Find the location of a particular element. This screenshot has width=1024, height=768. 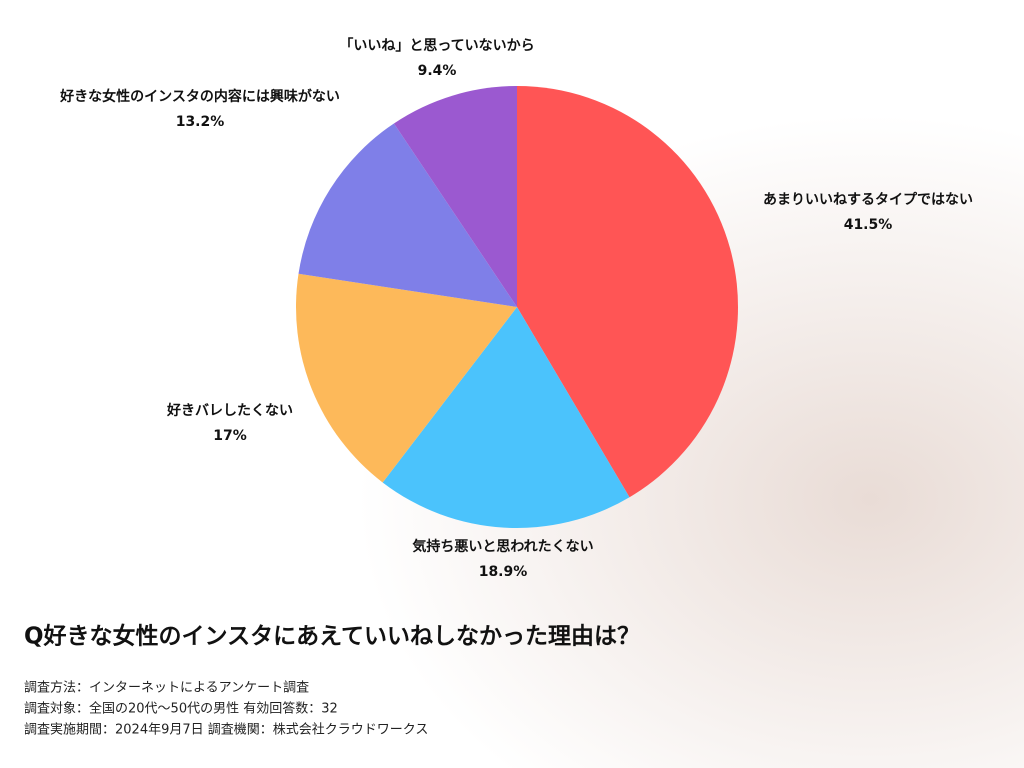

slice-label: 好きバレしたくない is located at coordinates (229, 410).